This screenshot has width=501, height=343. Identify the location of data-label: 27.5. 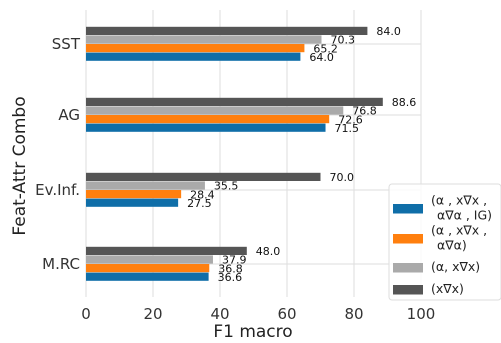
(199, 203).